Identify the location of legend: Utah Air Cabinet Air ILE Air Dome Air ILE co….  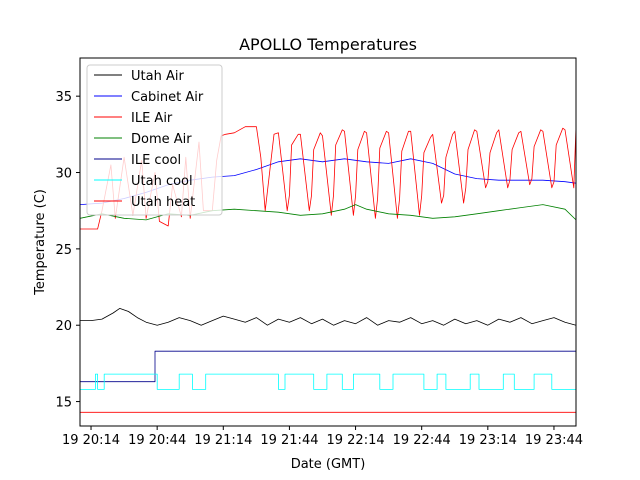
(154, 140).